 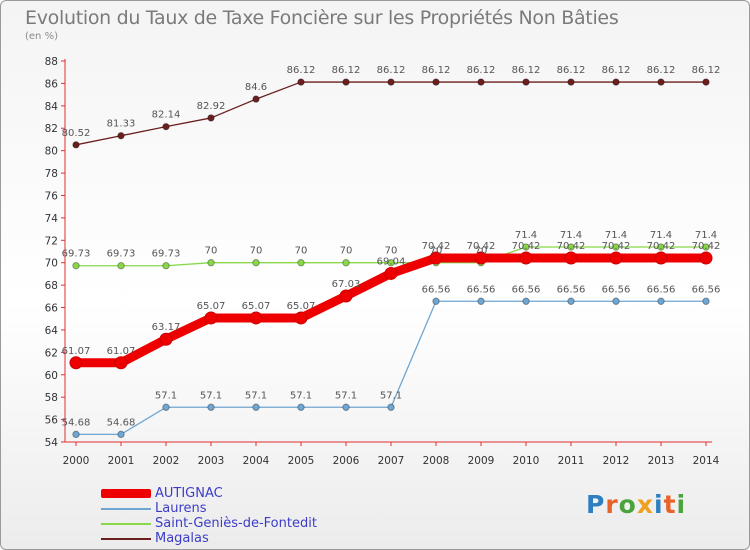 I want to click on y-tick-label: 80, so click(x=51, y=152).